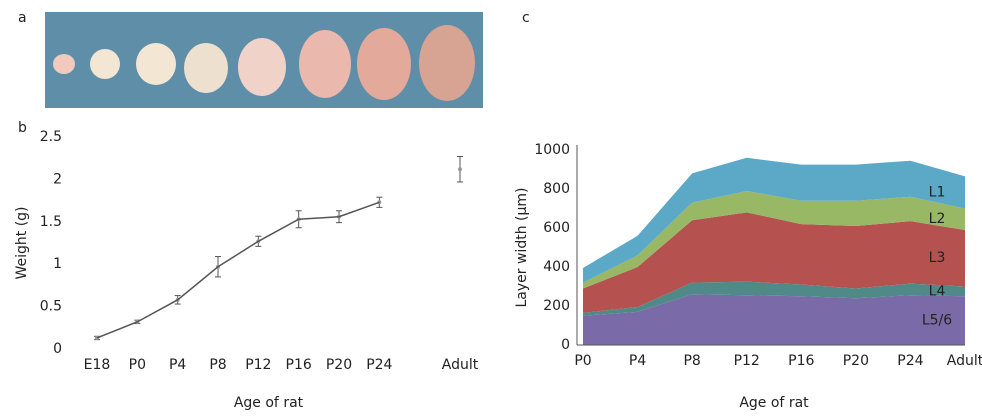  I want to click on x-tick-label: E18, so click(97, 365).